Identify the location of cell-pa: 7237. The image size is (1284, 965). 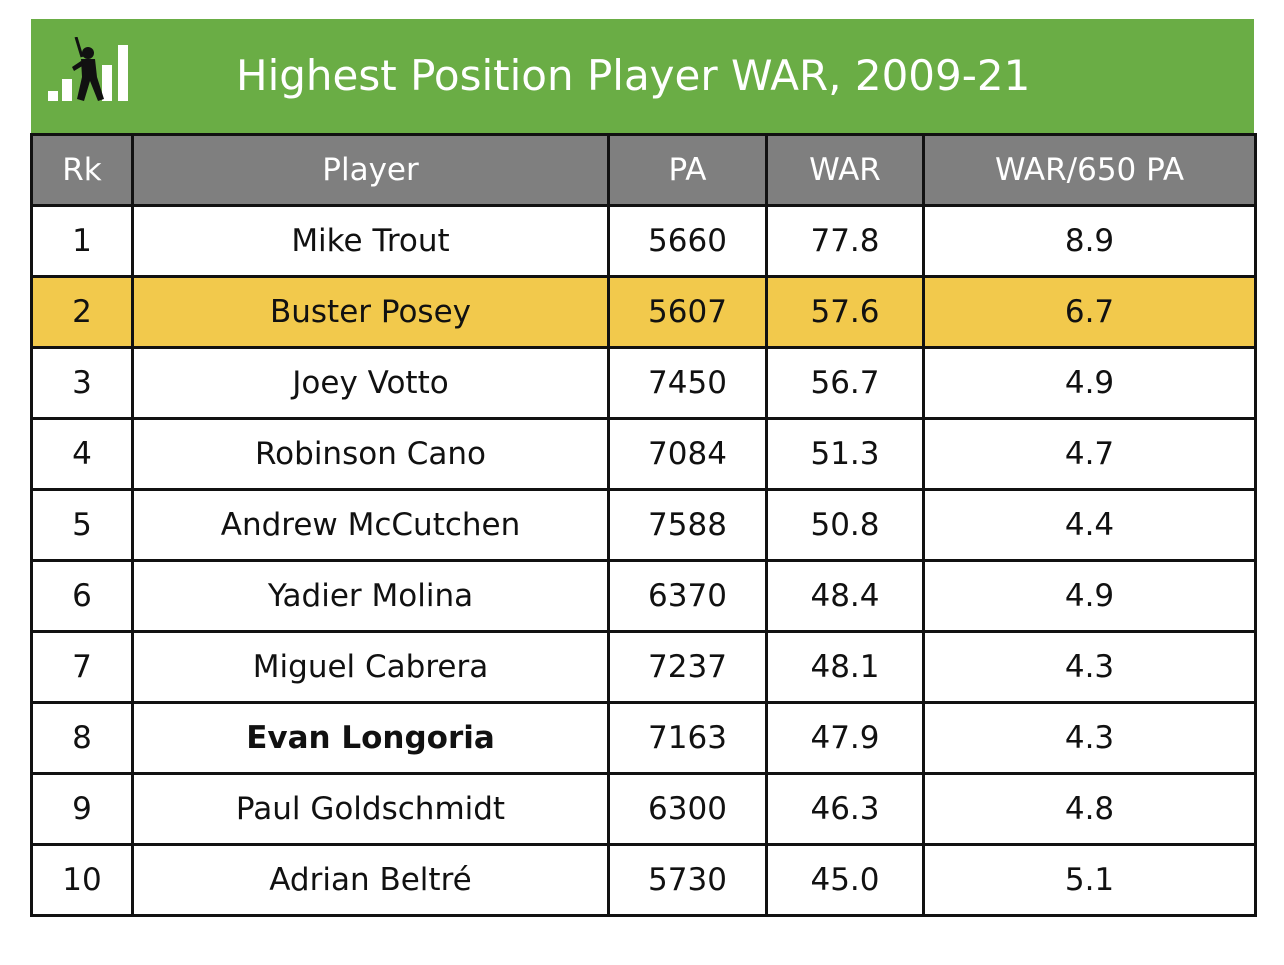
(687, 667).